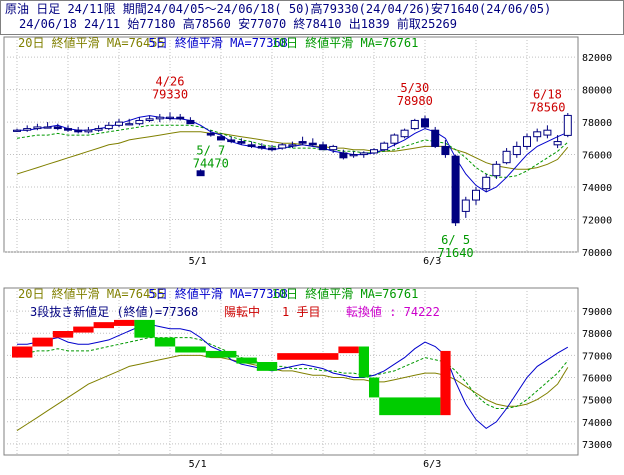 This screenshot has width=624, height=475. I want to click on x-tick-label: 6/3, so click(432, 261).